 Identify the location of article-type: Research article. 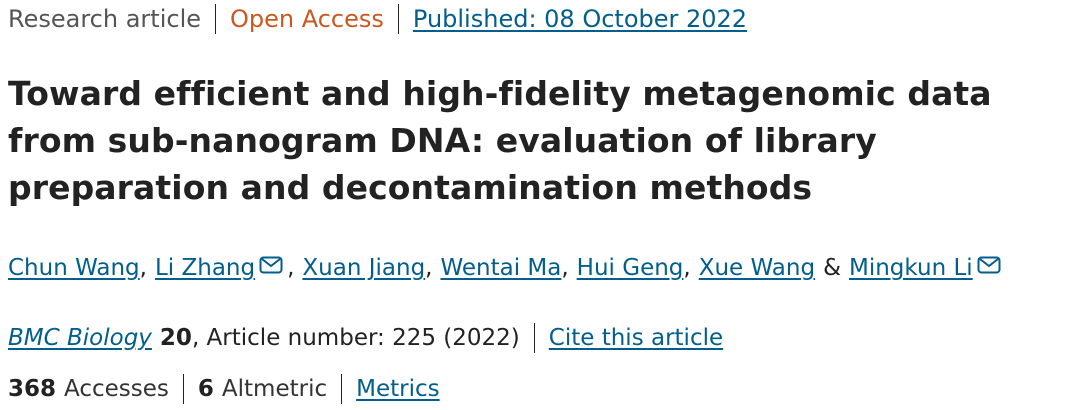
(104, 19).